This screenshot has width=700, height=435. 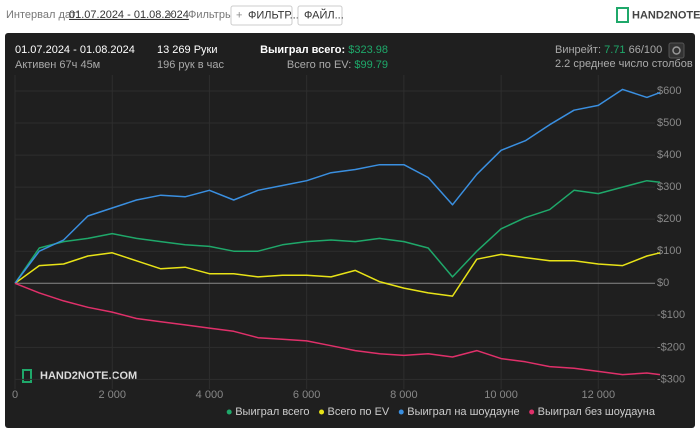 I want to click on ev-label: Всего по EV:, so click(x=319, y=65).